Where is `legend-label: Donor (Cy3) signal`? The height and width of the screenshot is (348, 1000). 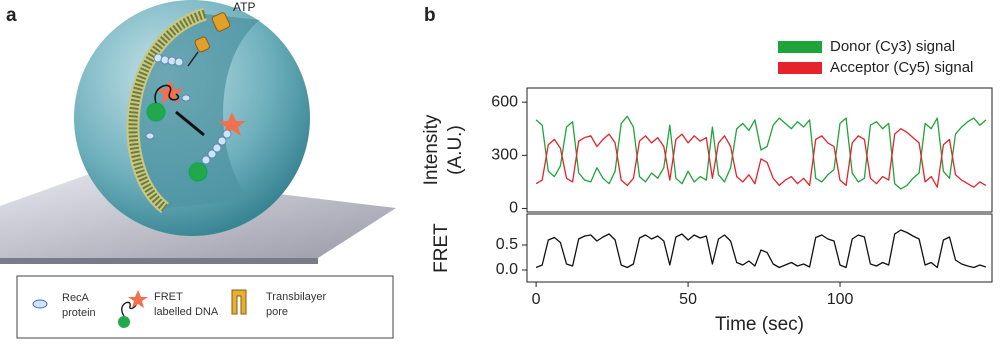 legend-label: Donor (Cy3) signal is located at coordinates (892, 46).